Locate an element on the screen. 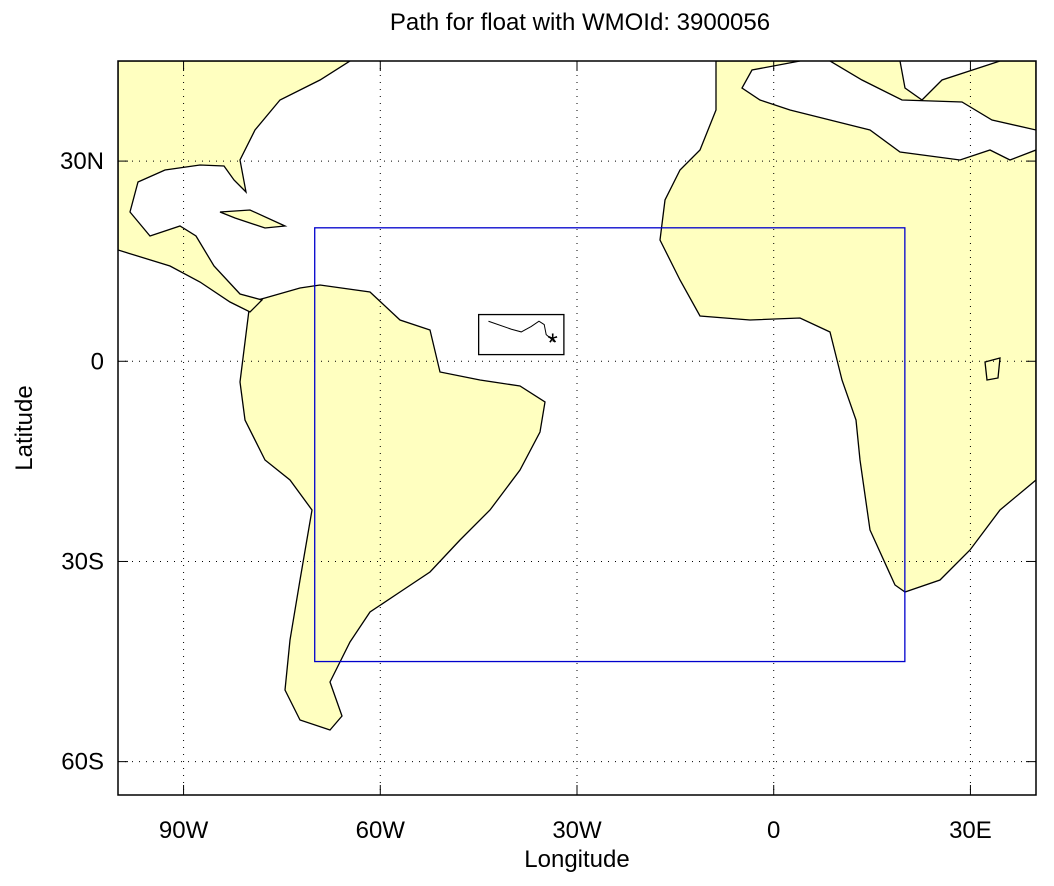 The width and height of the screenshot is (1054, 886). float-path is located at coordinates (522, 331).